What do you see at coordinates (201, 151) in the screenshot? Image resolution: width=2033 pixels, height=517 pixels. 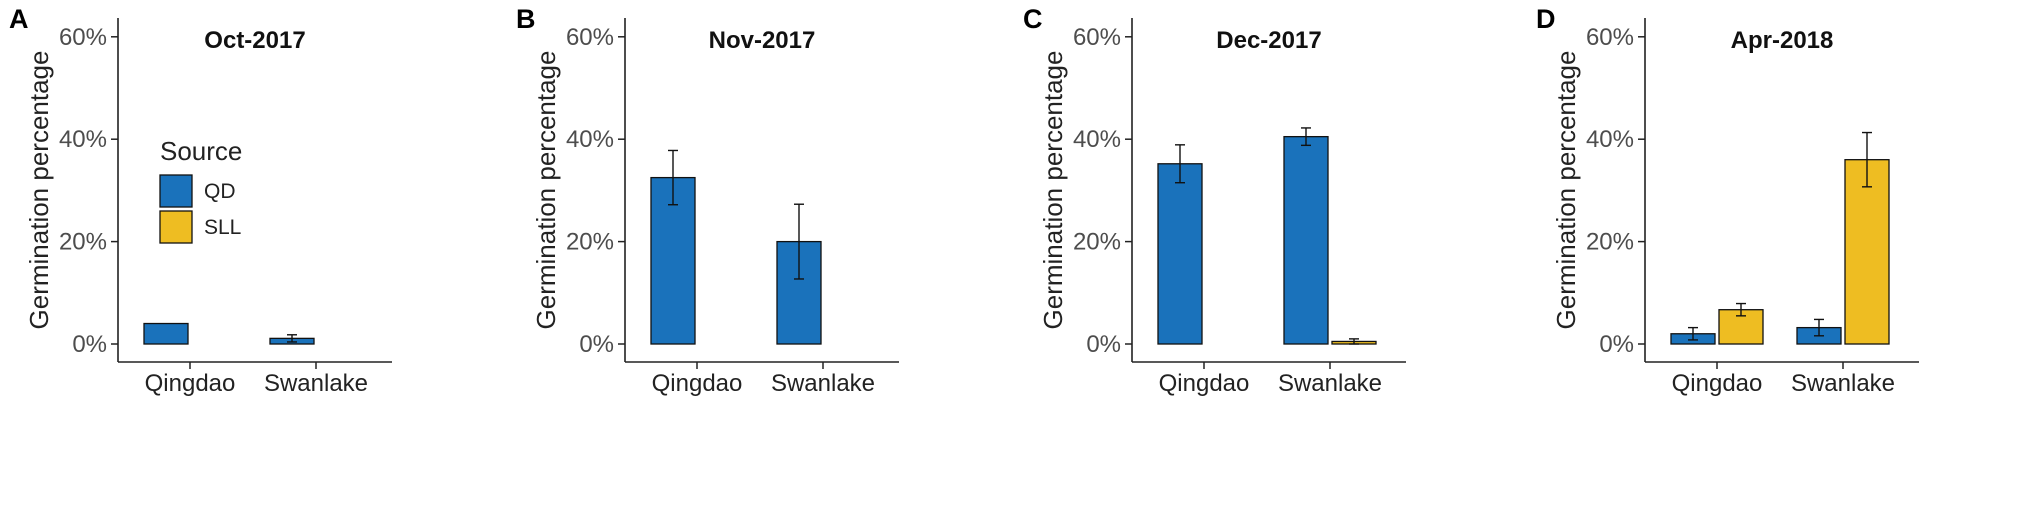 I see `legend-title: Source` at bounding box center [201, 151].